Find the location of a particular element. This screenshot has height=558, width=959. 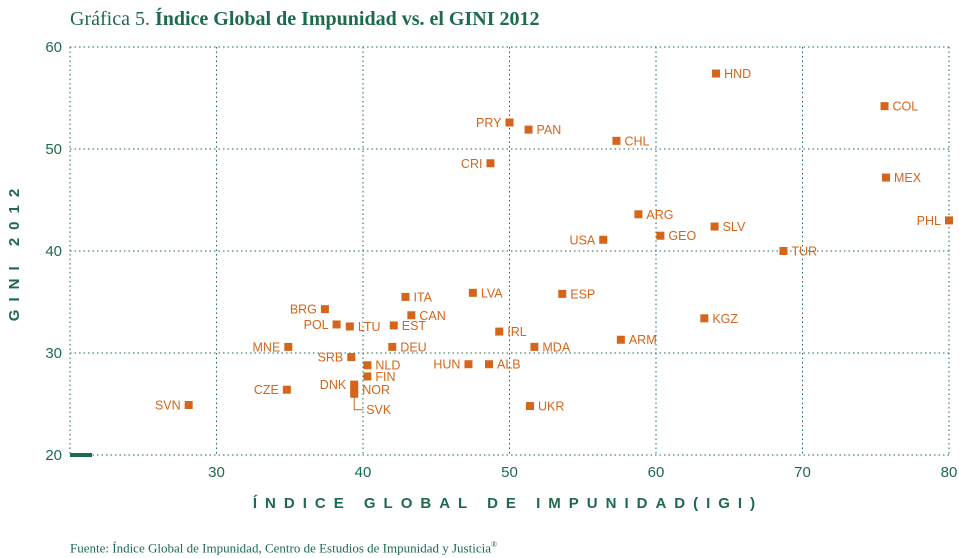

point-label: EST is located at coordinates (414, 326).